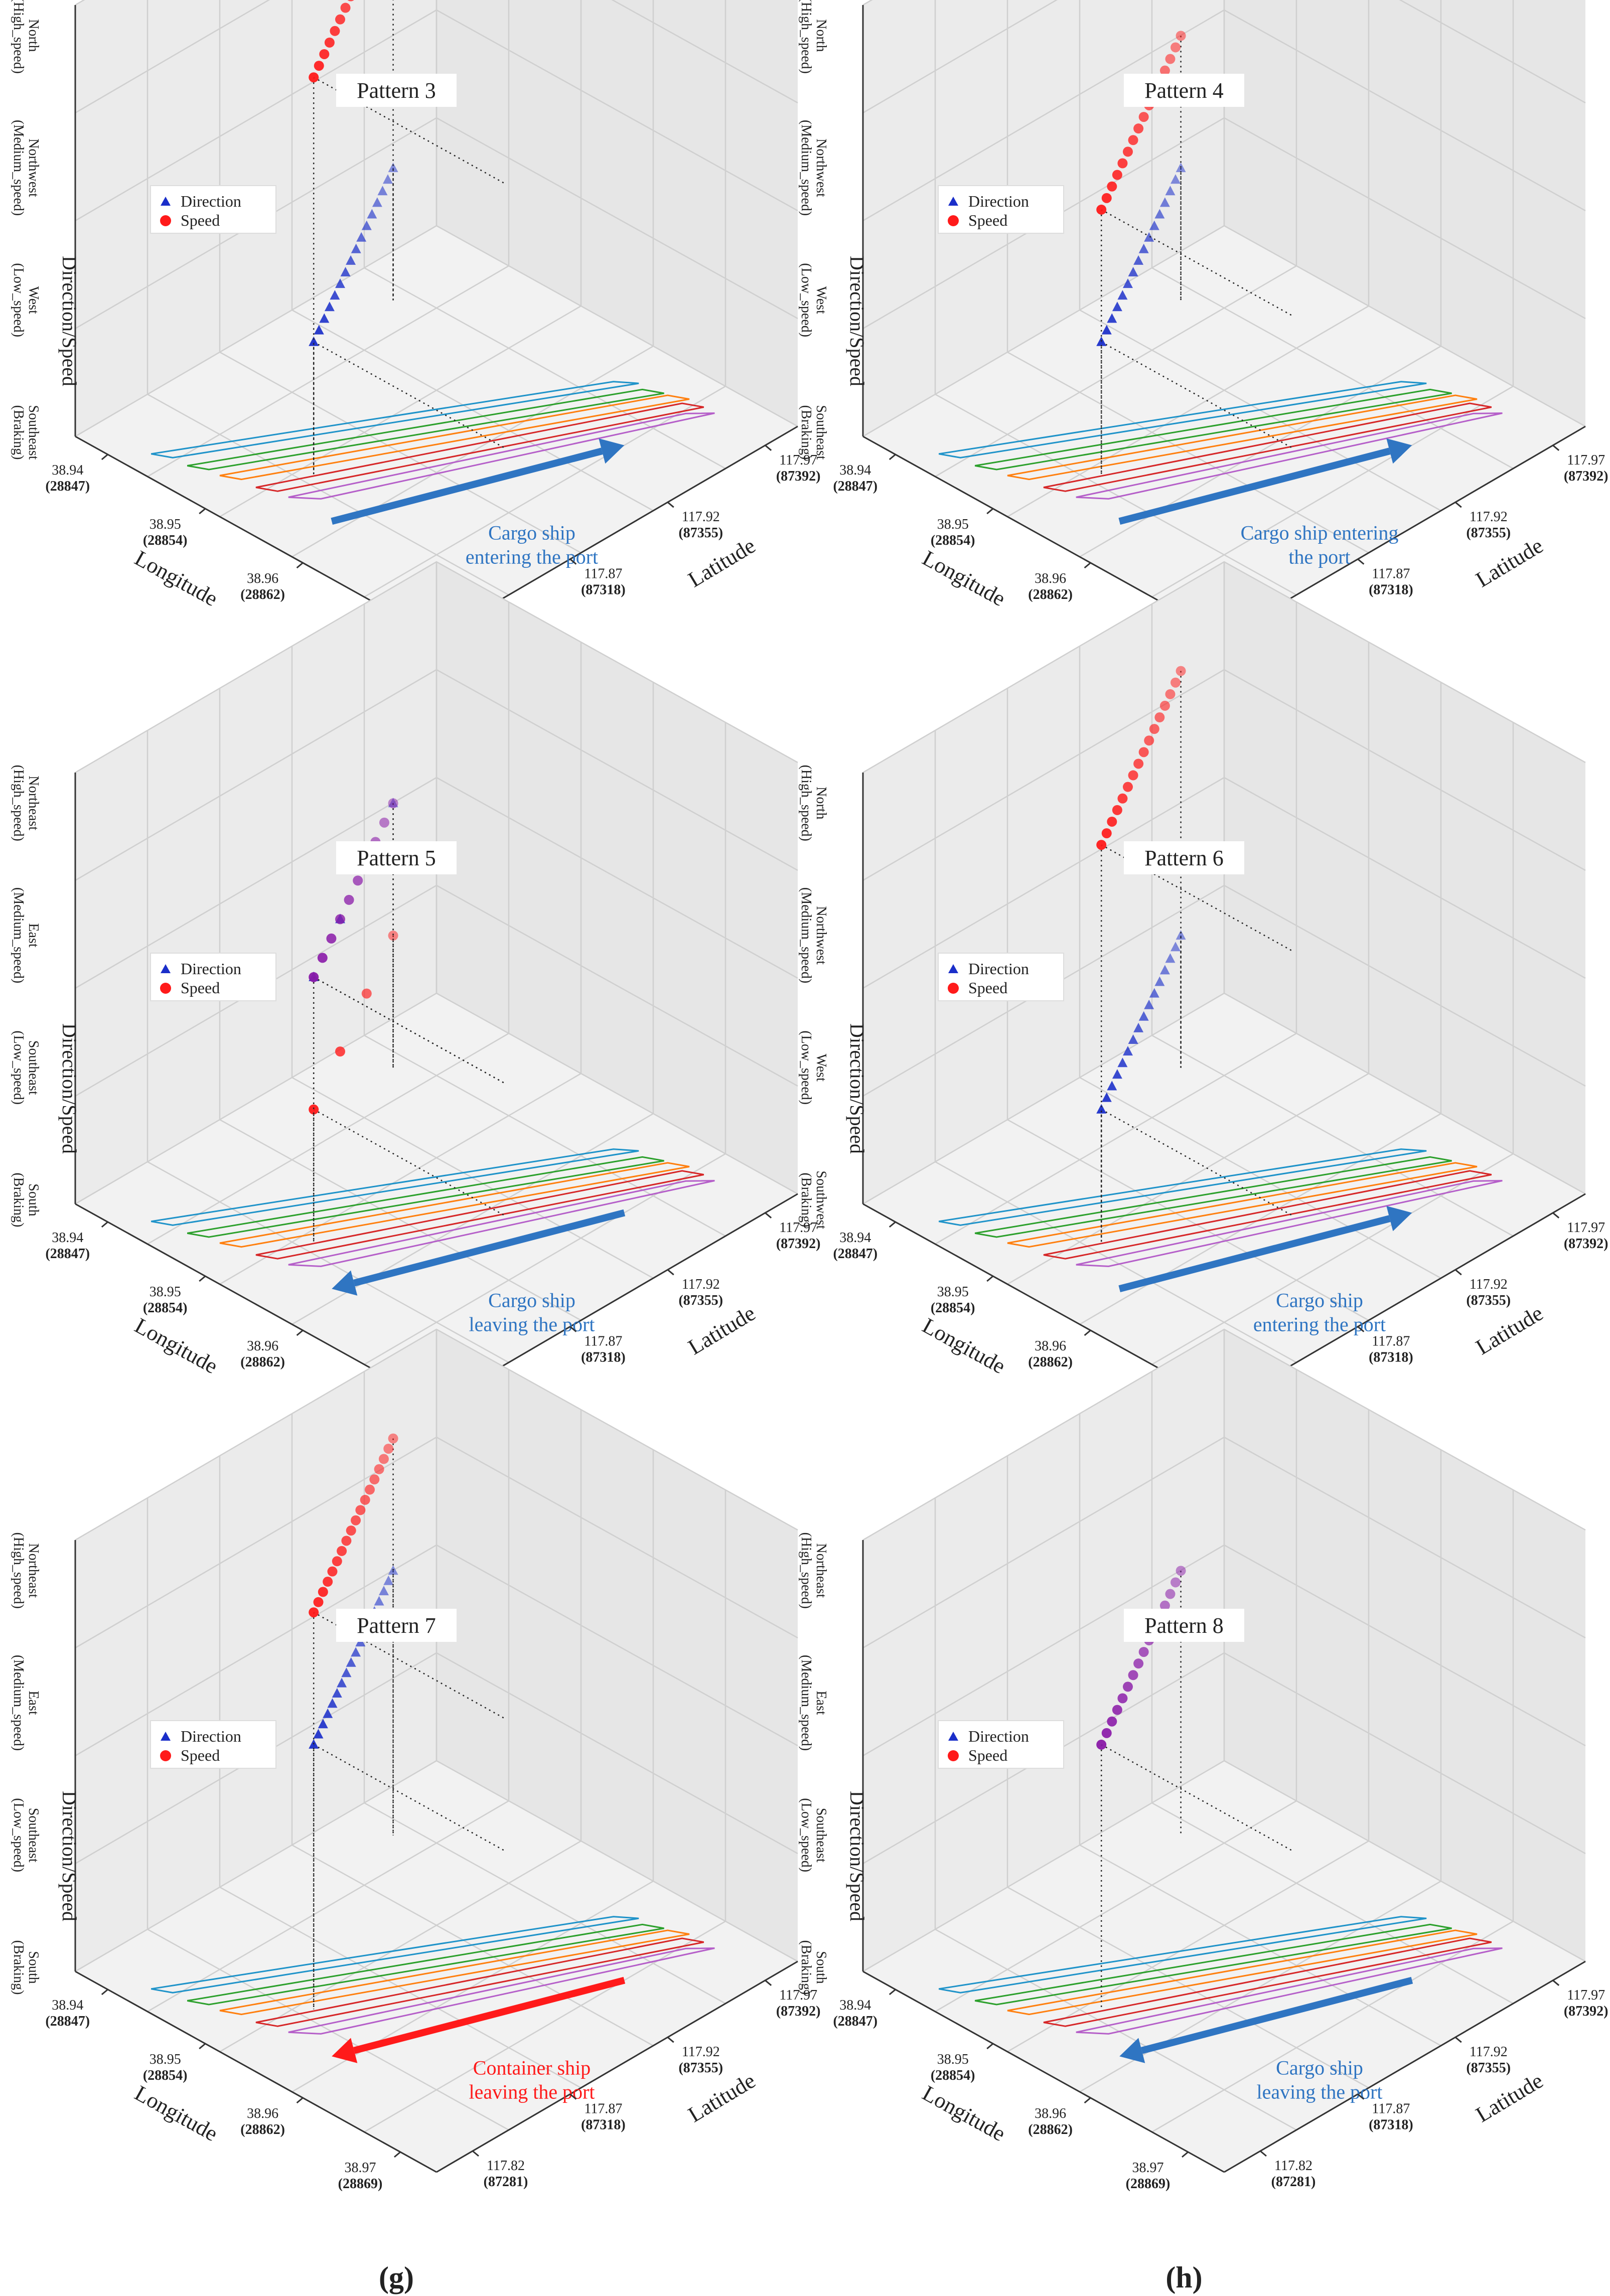 This screenshot has height=2296, width=1610. What do you see at coordinates (821, 1835) in the screenshot?
I see `z-level-label: Southeast` at bounding box center [821, 1835].